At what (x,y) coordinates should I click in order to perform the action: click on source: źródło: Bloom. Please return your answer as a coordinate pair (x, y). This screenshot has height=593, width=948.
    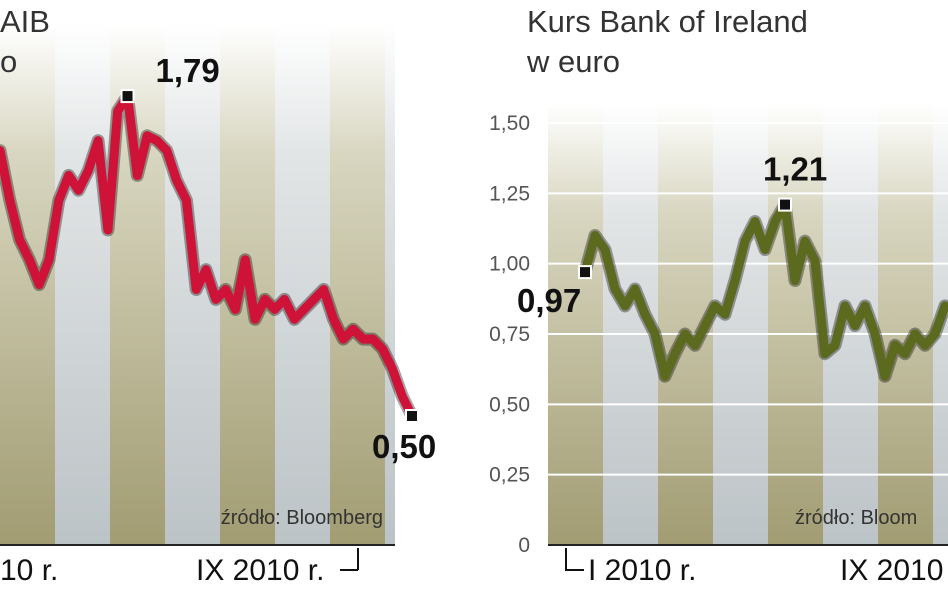
    Looking at the image, I should click on (856, 518).